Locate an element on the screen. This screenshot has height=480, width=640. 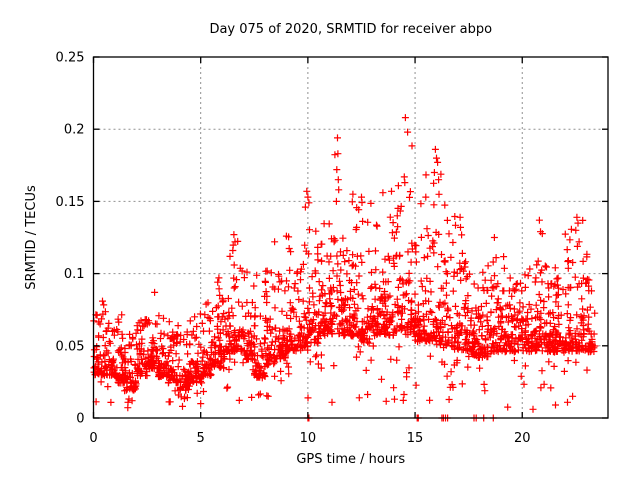
y-tick-label: 0.25 is located at coordinates (70, 58).